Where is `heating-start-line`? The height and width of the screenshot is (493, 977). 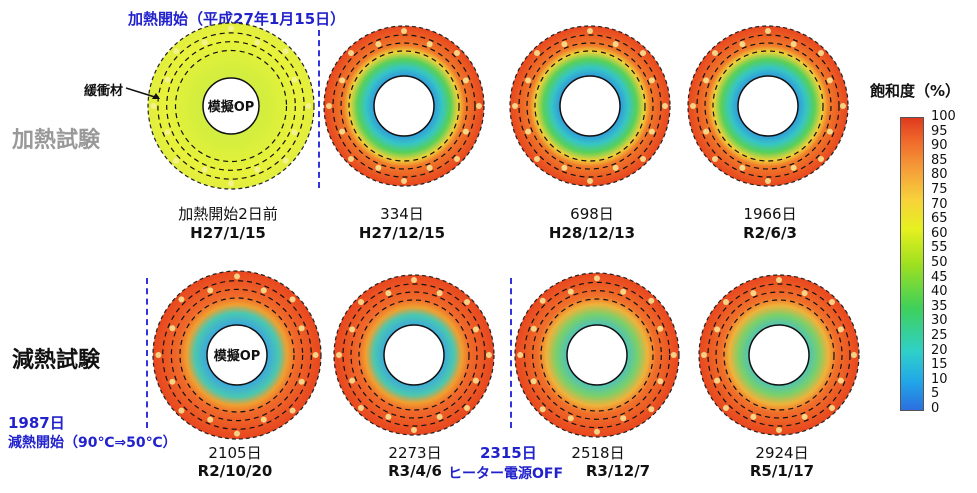 heating-start-line is located at coordinates (319, 109).